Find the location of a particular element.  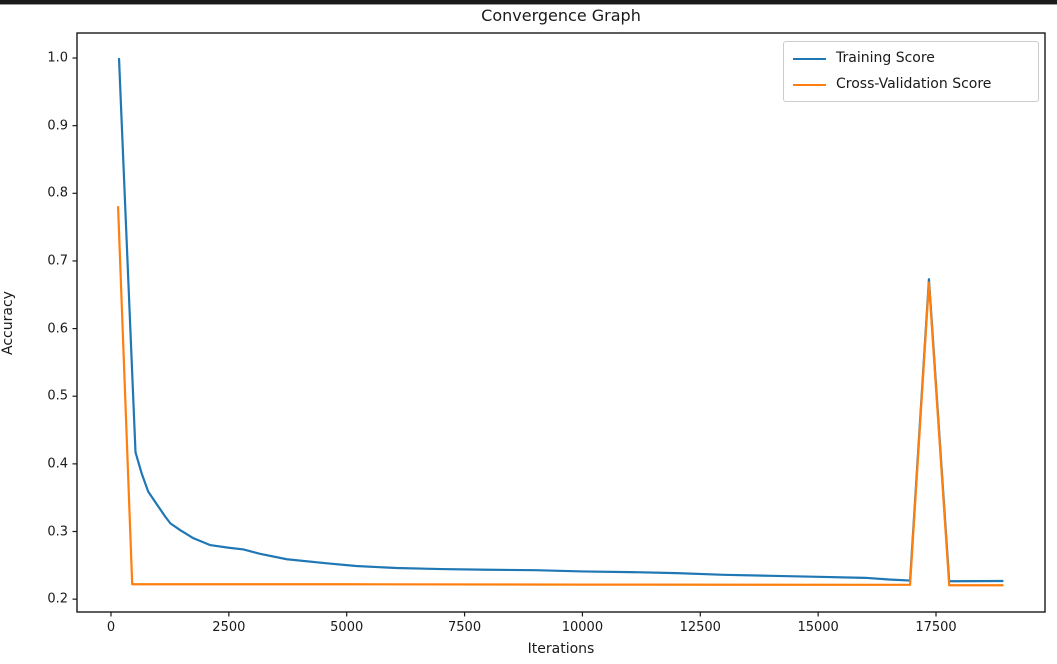

window-top-edge is located at coordinates (528, 2).